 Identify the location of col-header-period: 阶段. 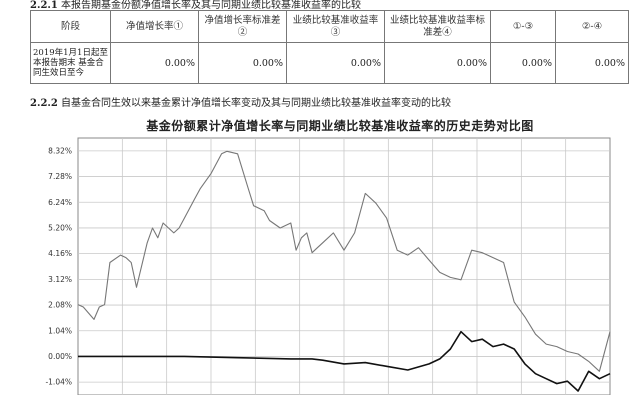
(70, 26).